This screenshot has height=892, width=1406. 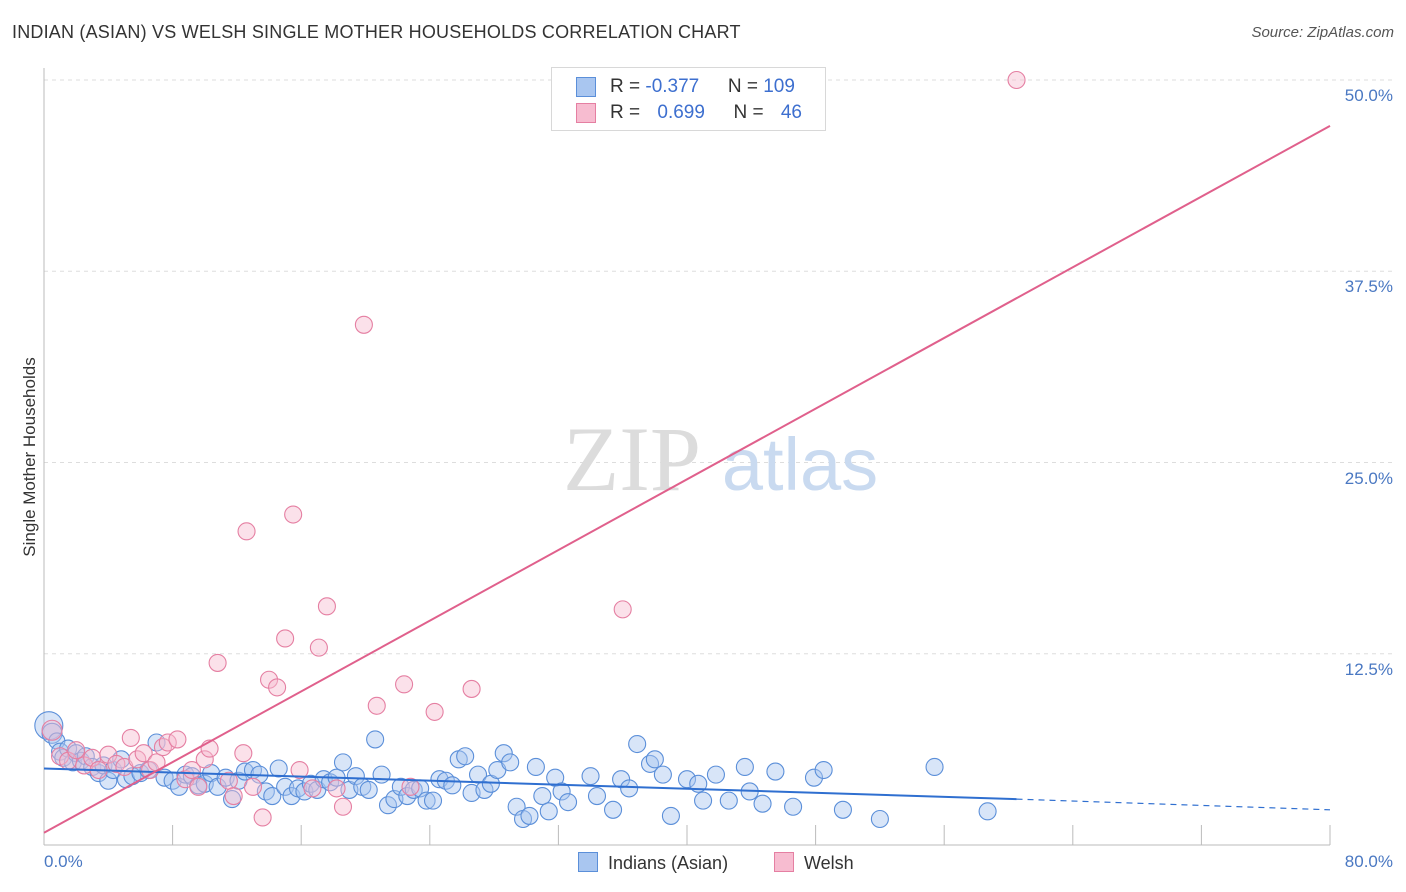 What do you see at coordinates (672, 86) in the screenshot?
I see `legend-r-value-indians: -0.377` at bounding box center [672, 86].